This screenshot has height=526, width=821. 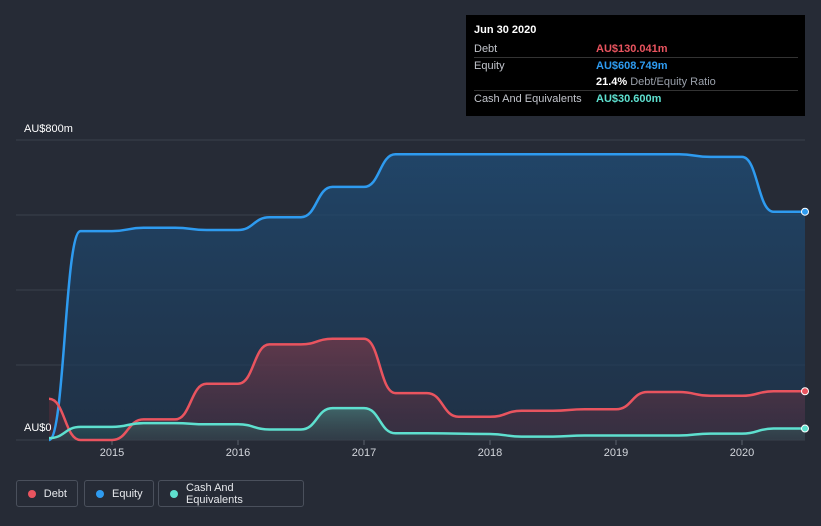 I want to click on tooltip-cash-row: Cash And Equivalents AU$30.600m, so click(x=636, y=98).